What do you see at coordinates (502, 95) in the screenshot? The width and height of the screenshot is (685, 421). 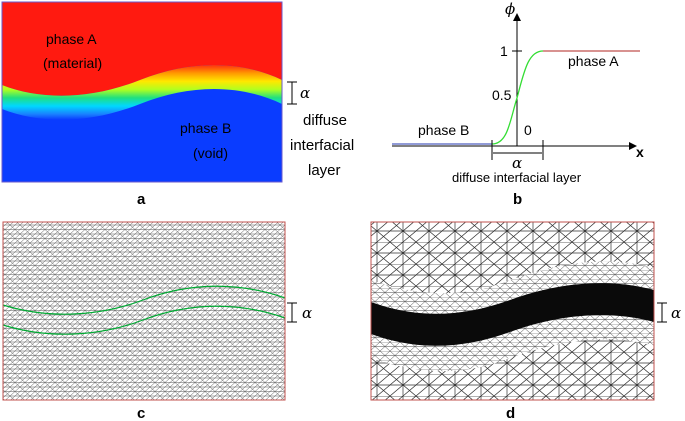 I see `tick-05-label: 0.5` at bounding box center [502, 95].